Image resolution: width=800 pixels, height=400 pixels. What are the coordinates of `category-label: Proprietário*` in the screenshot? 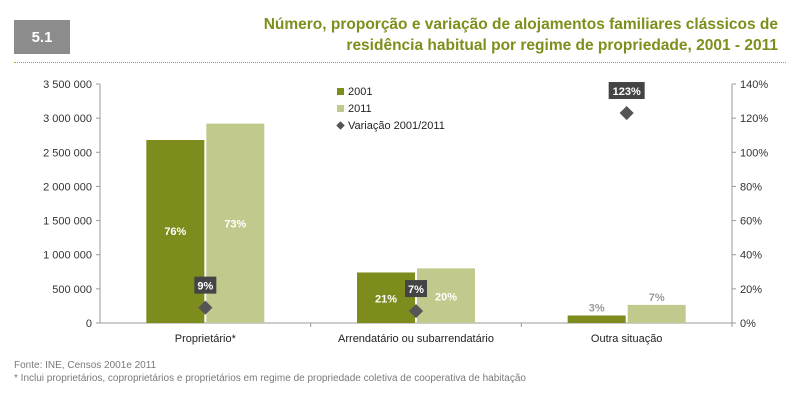 It's located at (206, 339).